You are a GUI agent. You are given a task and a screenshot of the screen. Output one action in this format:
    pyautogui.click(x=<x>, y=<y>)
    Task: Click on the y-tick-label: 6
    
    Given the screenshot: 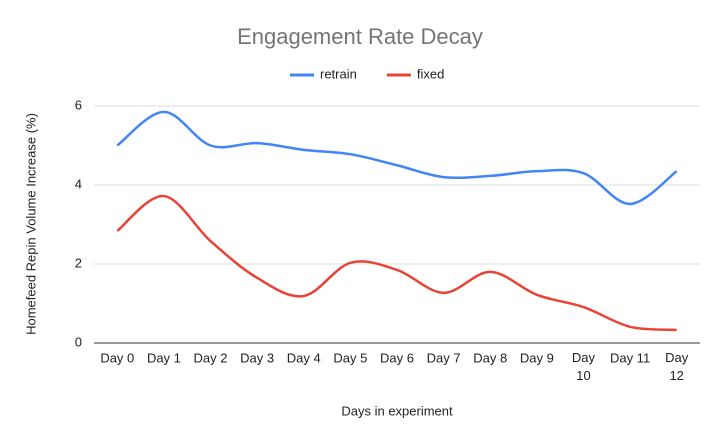 What is the action you would take?
    pyautogui.click(x=78, y=104)
    